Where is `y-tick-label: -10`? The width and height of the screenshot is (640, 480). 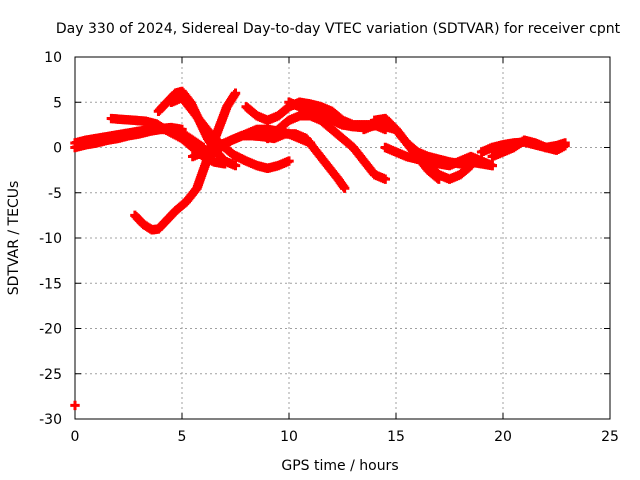
y-tick-label: -10 is located at coordinates (50, 239).